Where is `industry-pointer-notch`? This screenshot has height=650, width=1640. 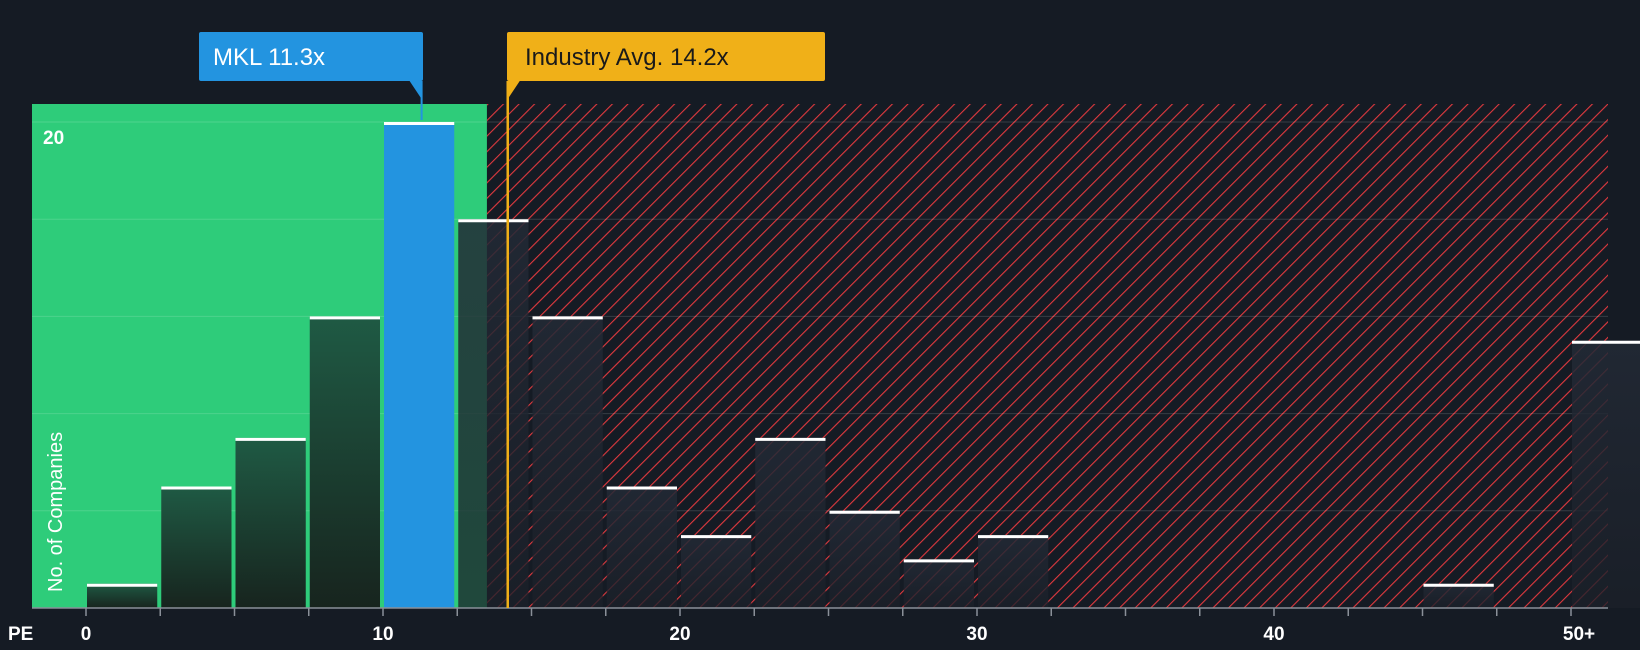 industry-pointer-notch is located at coordinates (513, 90).